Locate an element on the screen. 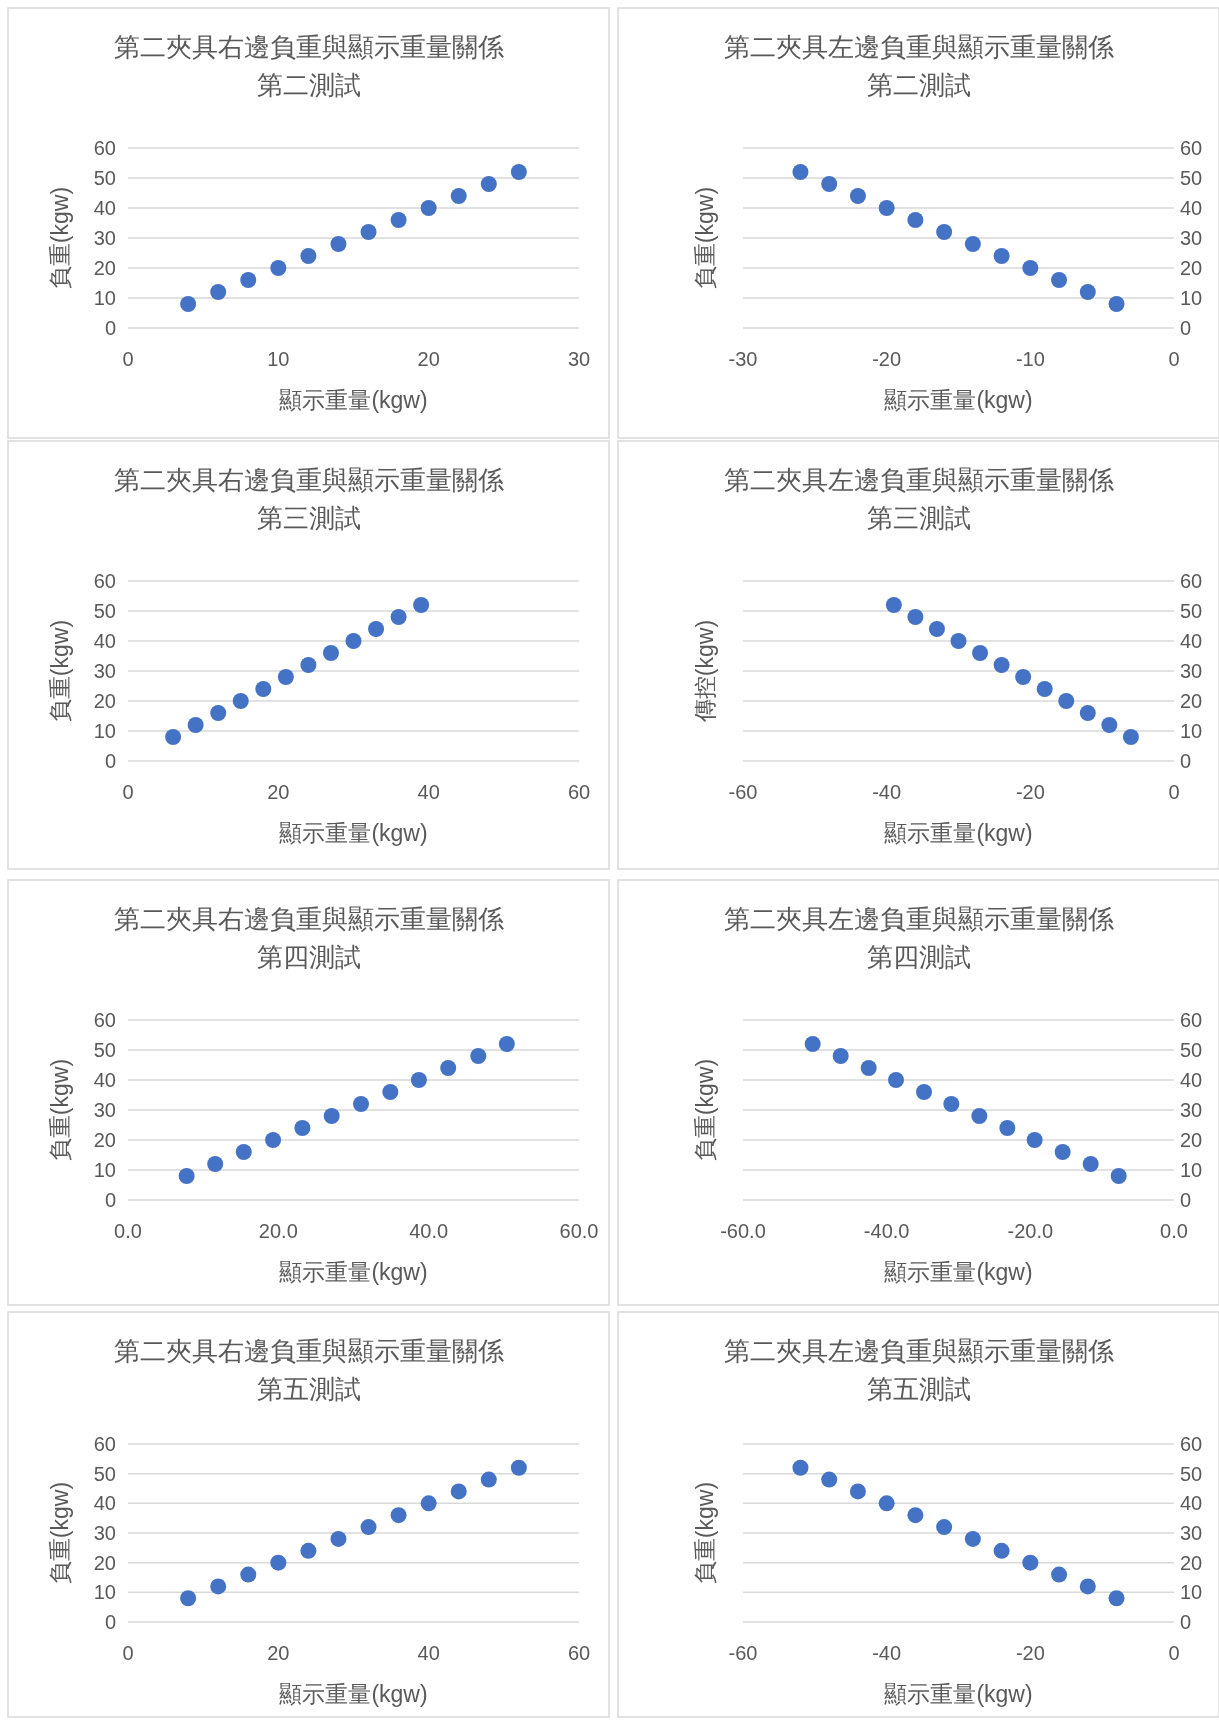 The height and width of the screenshot is (1721, 1219). x-tick-label: -20.0 is located at coordinates (1030, 1231).